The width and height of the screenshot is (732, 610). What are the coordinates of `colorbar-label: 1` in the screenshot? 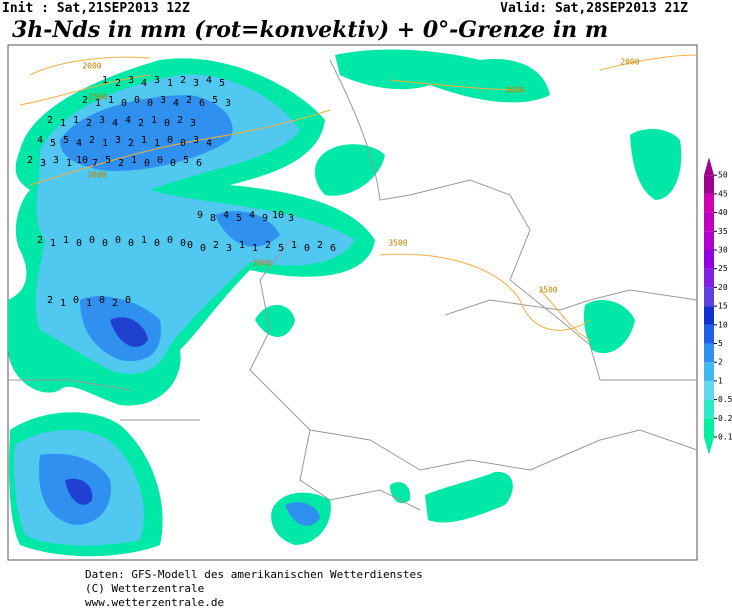 It's located at (720, 380).